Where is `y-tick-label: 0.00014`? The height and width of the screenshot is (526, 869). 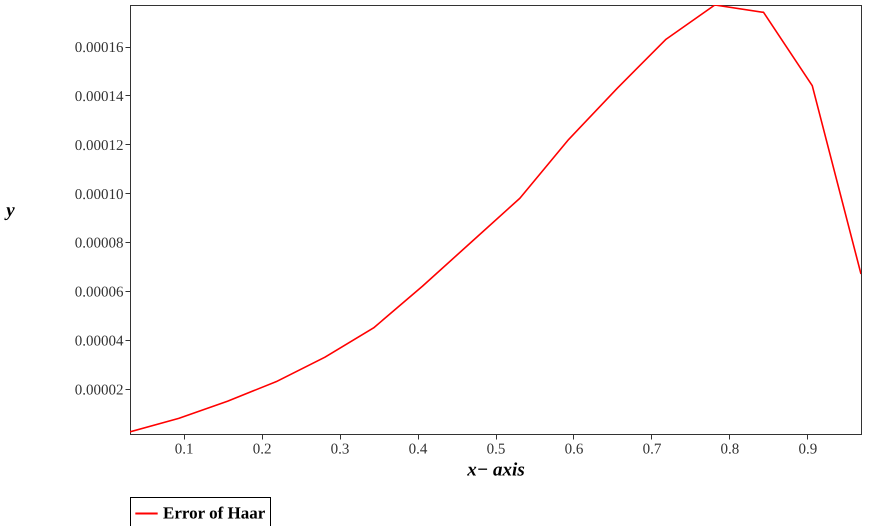 y-tick-label: 0.00014 is located at coordinates (99, 96).